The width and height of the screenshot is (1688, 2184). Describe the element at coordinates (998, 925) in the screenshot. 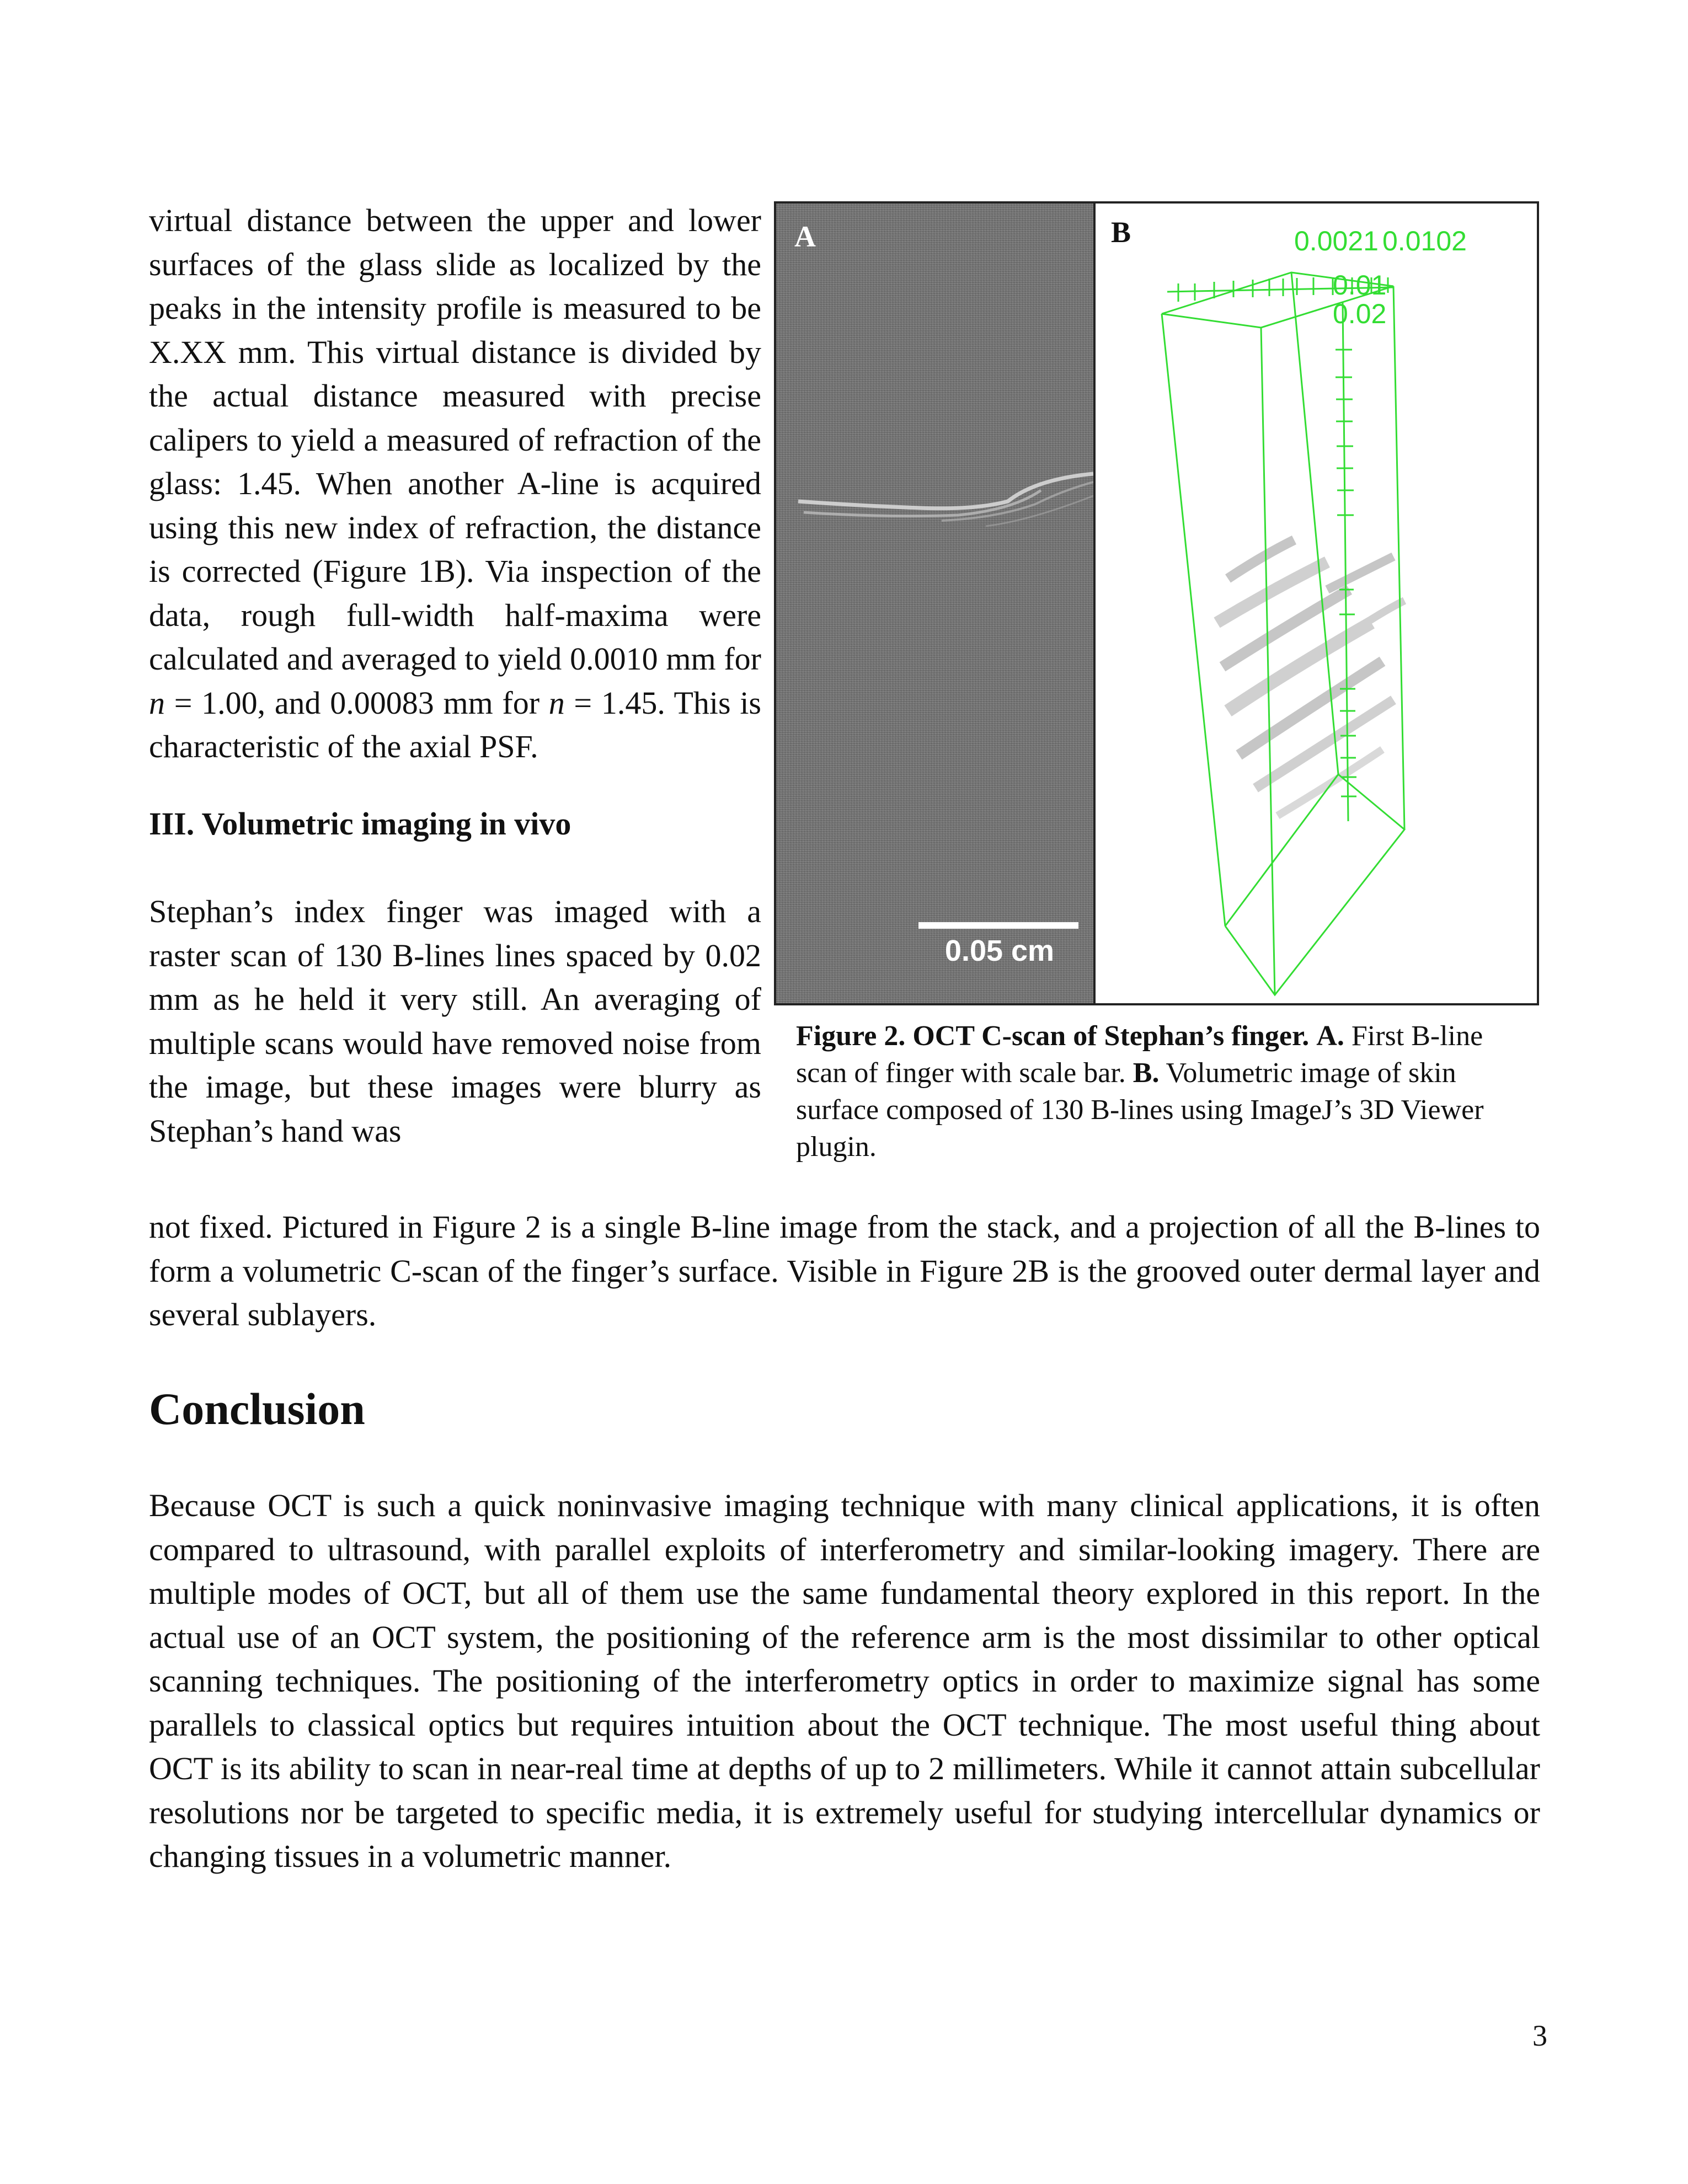

I see `scale-bar` at that location.